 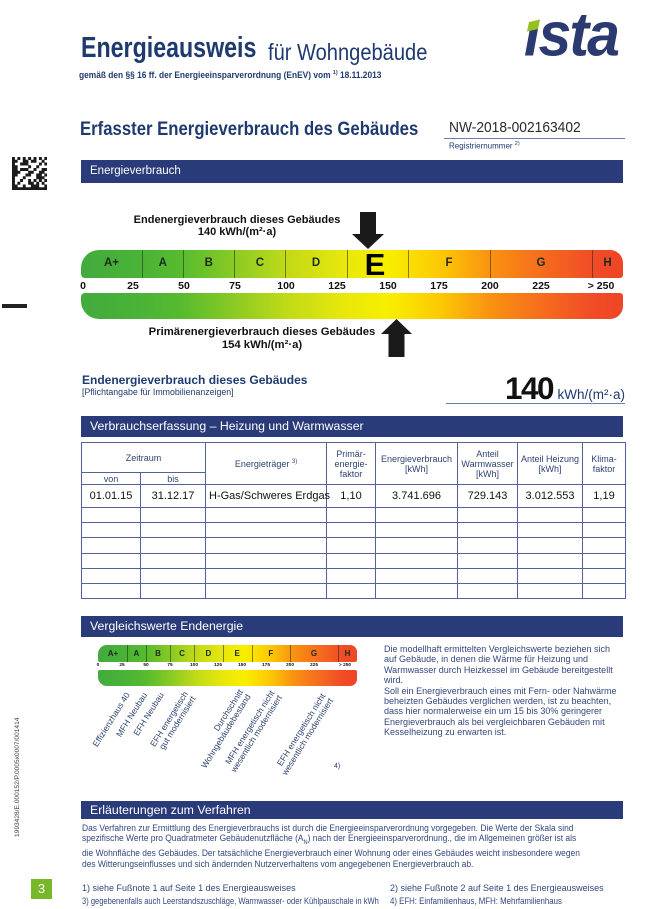 I want to click on svg-text: ısta, so click(x=571, y=33).